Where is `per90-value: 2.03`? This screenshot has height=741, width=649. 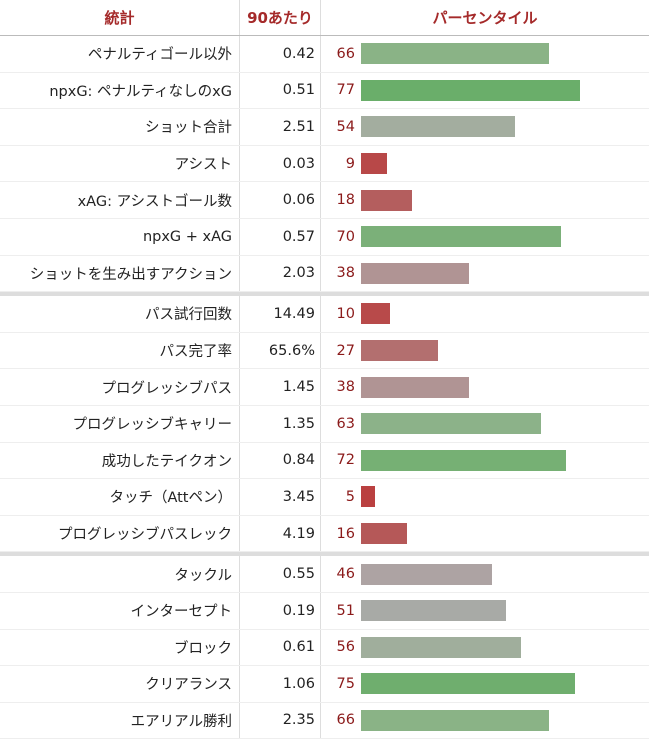
per90-value: 2.03 is located at coordinates (280, 273).